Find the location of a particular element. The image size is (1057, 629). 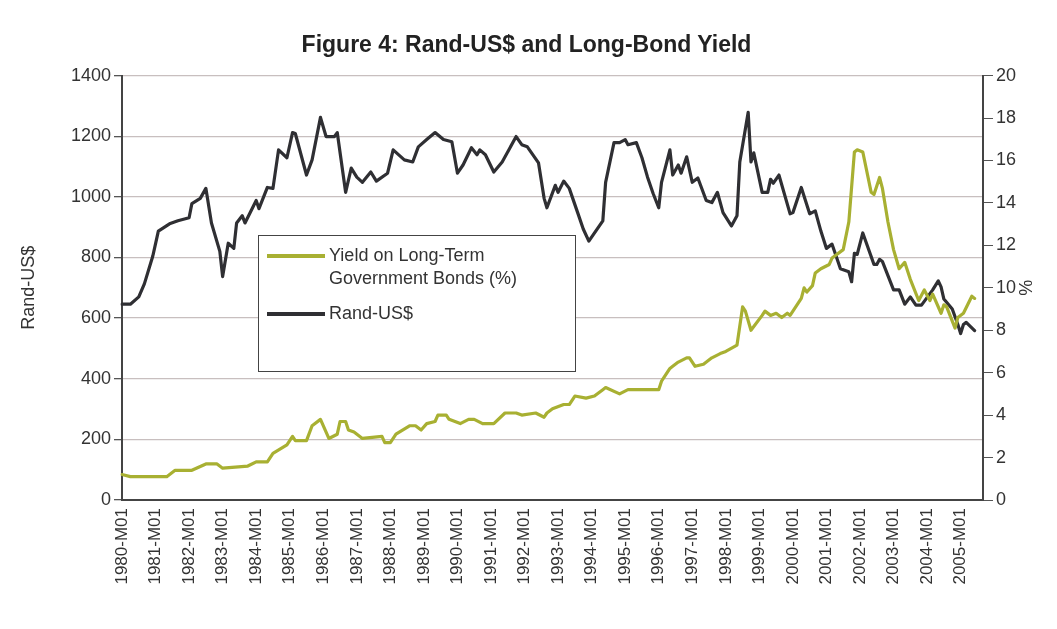

x-tick-label: 2000-M01 is located at coordinates (792, 546).